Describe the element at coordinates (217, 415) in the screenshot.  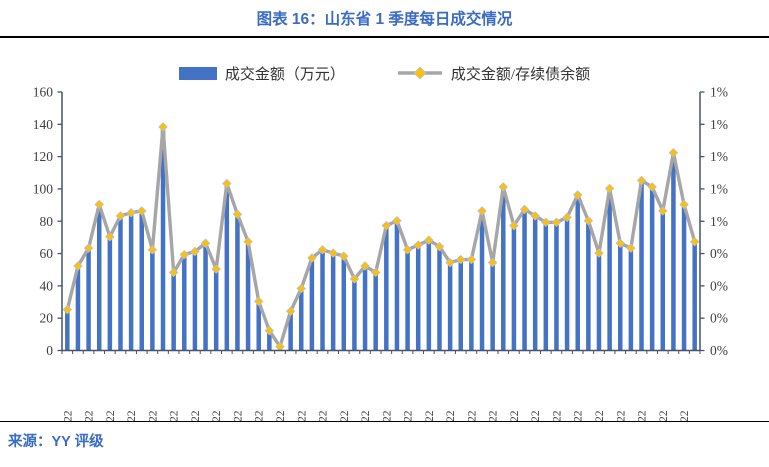
I see `x-axis-label: 1/24/22` at that location.